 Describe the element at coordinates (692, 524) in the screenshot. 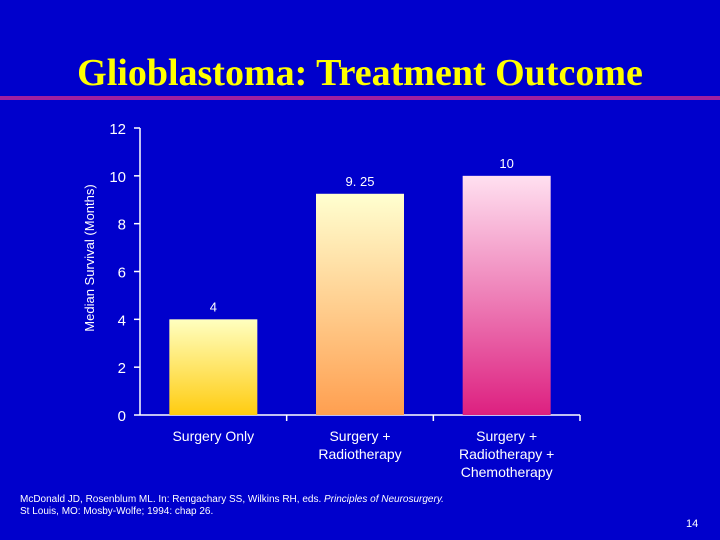

I see `page-number: 14` at that location.